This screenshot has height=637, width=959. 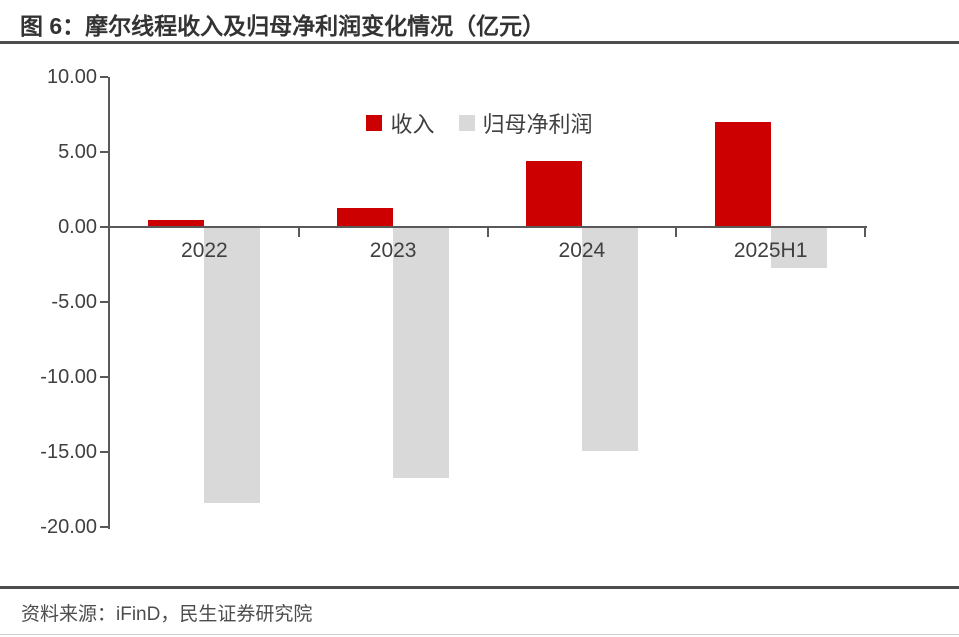 What do you see at coordinates (487, 227) in the screenshot?
I see `x-axis-line` at bounding box center [487, 227].